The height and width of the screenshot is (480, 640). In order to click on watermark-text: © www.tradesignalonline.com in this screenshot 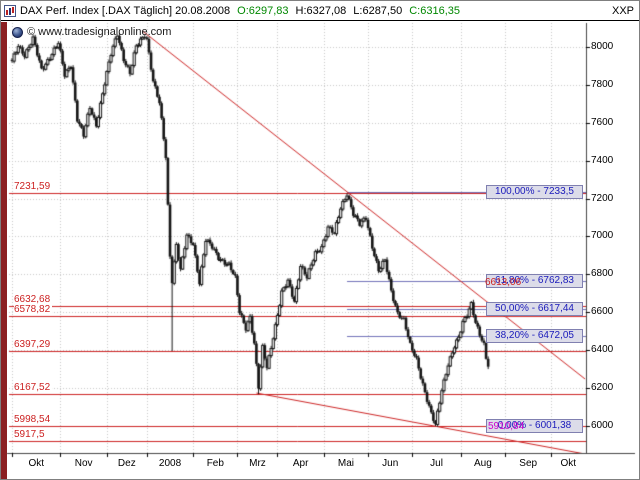, I will do `click(99, 32)`.